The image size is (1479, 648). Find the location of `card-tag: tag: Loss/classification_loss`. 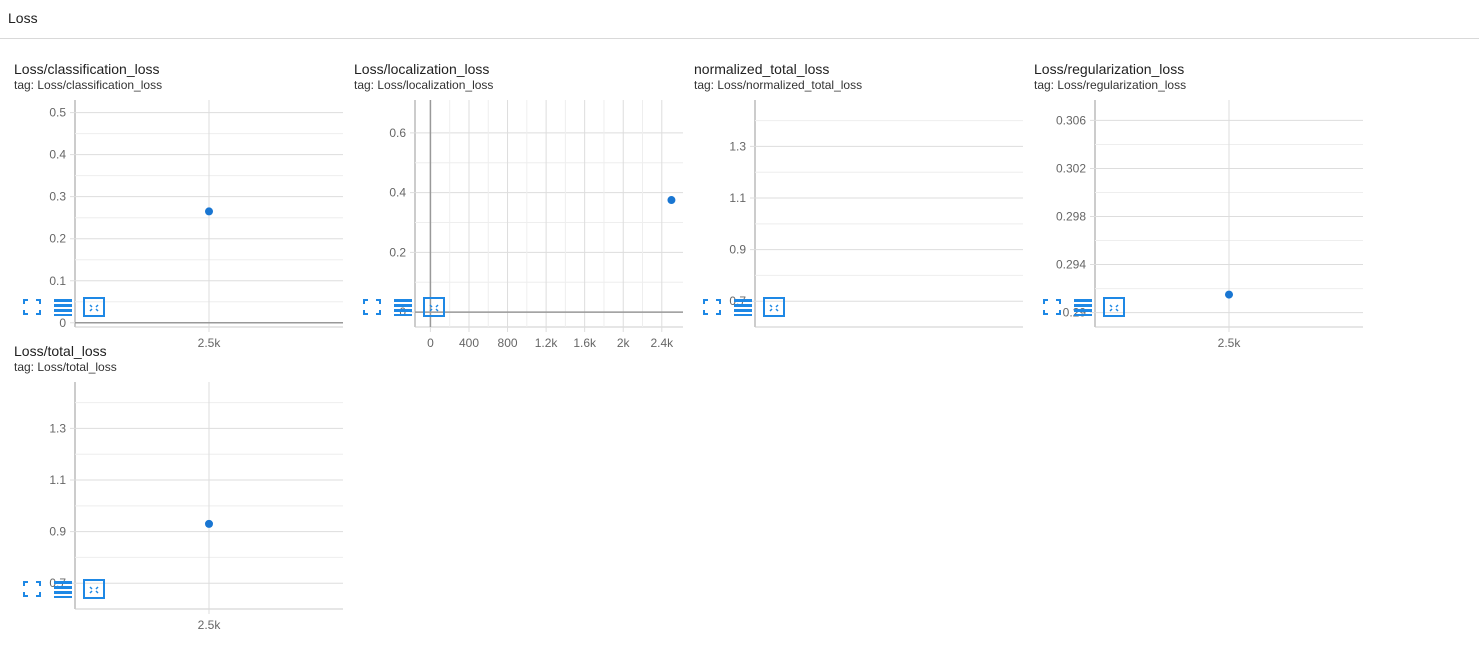

card-tag: tag: Loss/classification_loss is located at coordinates (88, 85).